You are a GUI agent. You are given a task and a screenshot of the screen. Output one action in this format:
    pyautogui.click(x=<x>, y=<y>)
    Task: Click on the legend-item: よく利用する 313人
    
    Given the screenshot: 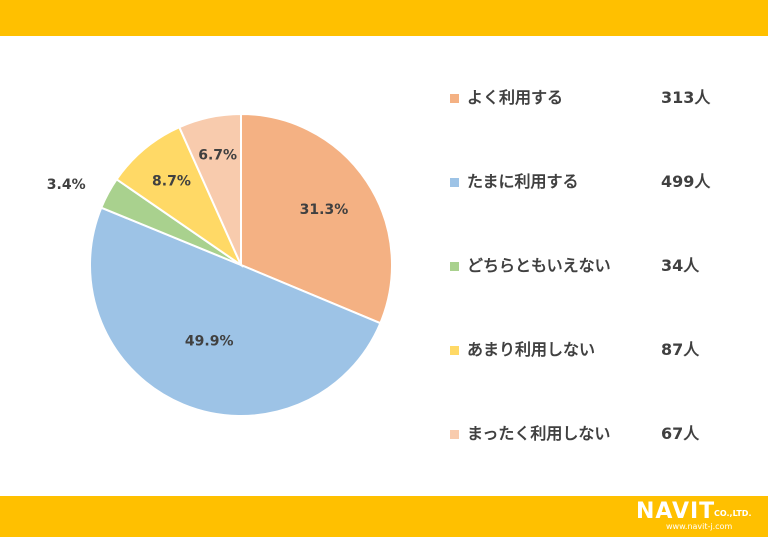 What is the action you would take?
    pyautogui.click(x=600, y=126)
    